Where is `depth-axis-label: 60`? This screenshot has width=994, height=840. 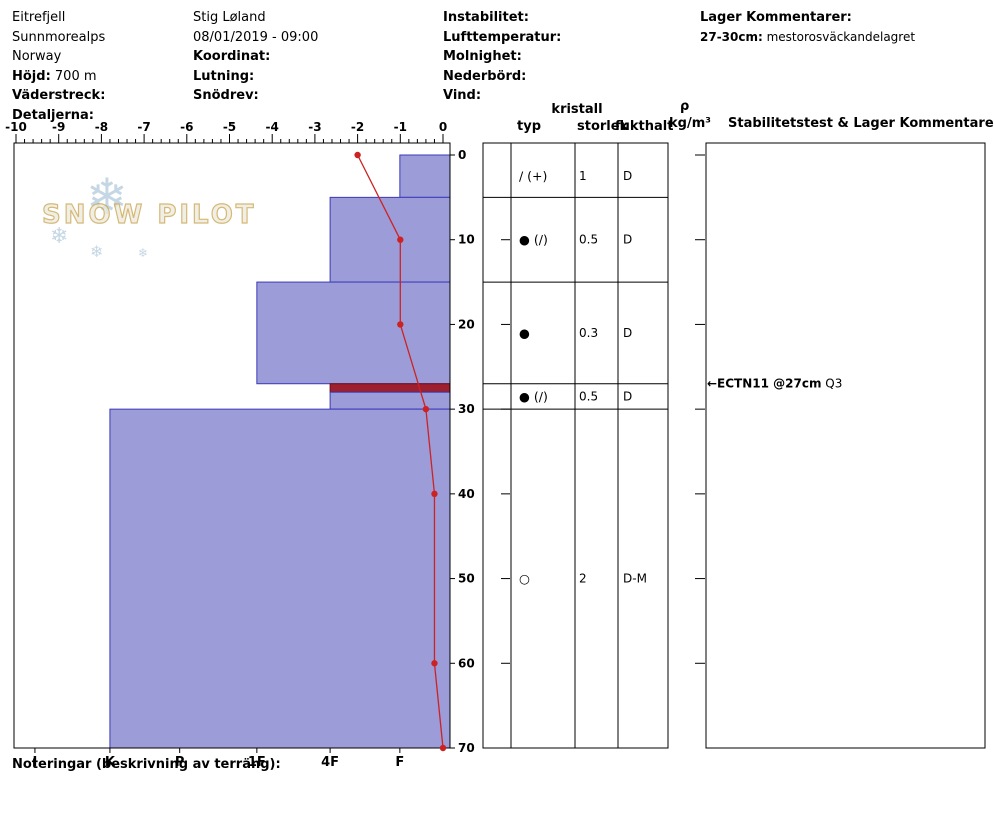 depth-axis-label: 60 is located at coordinates (466, 663).